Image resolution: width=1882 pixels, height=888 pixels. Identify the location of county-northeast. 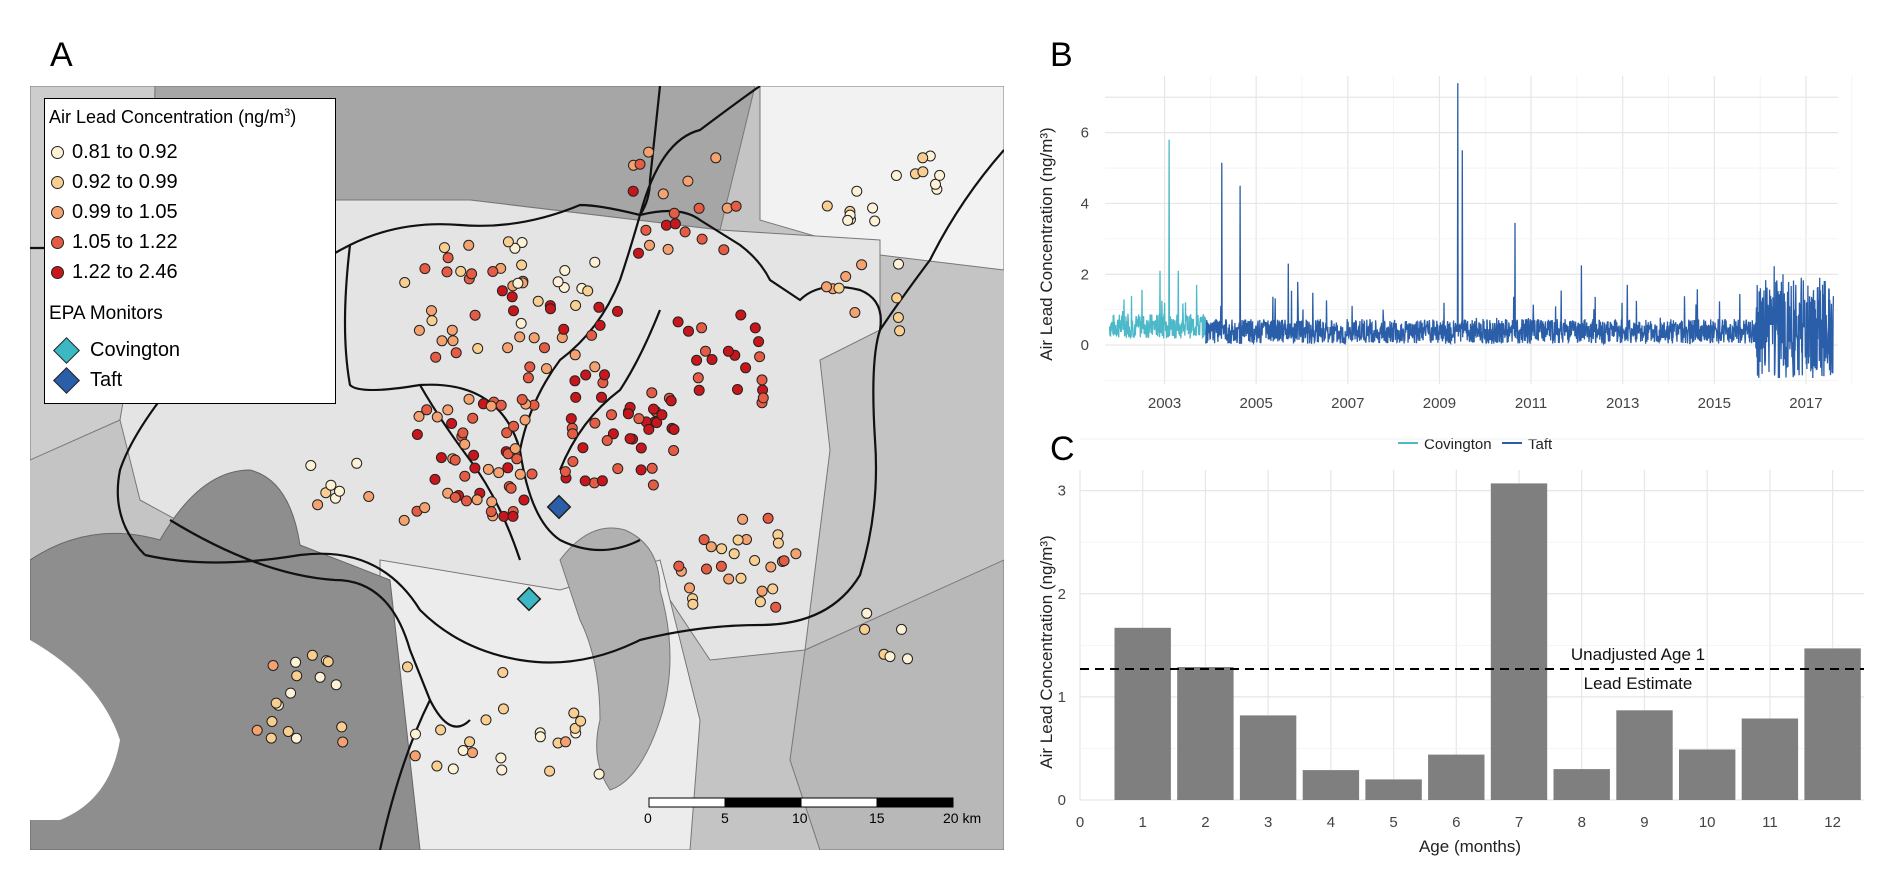
(881, 178).